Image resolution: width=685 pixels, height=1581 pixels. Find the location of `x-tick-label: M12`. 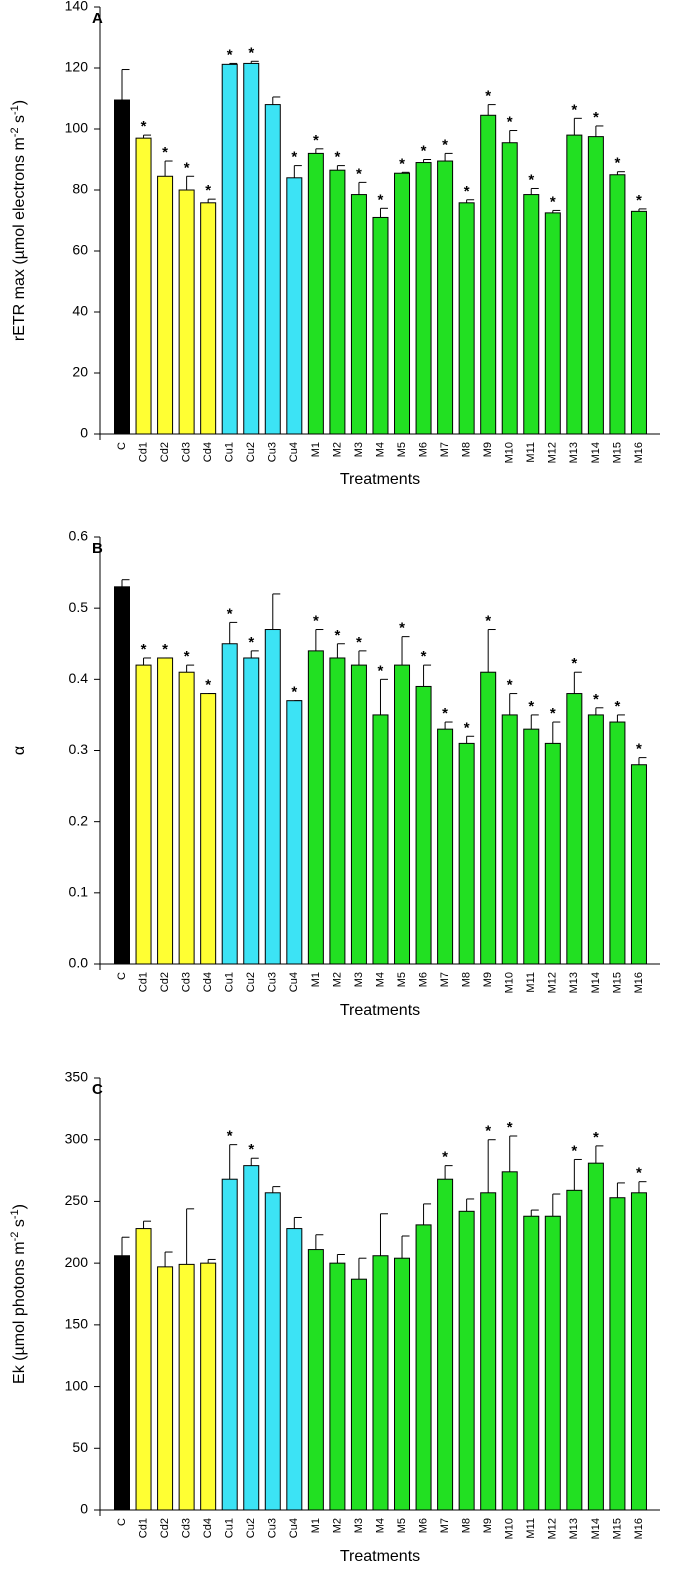

x-tick-label: M12 is located at coordinates (553, 452).